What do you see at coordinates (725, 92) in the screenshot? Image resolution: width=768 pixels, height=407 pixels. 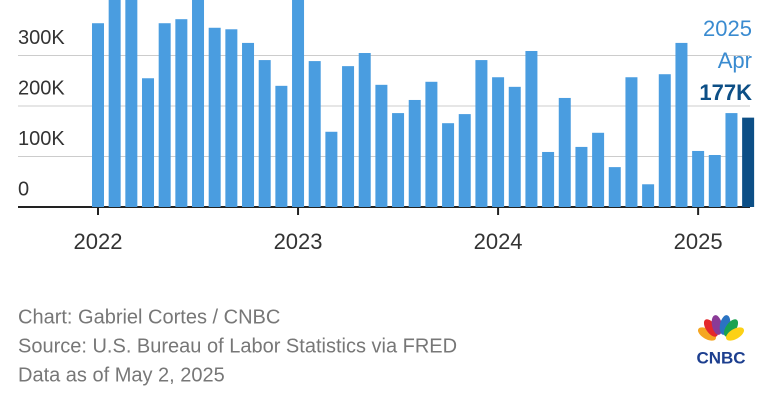 I see `value-label: 177K` at bounding box center [725, 92].